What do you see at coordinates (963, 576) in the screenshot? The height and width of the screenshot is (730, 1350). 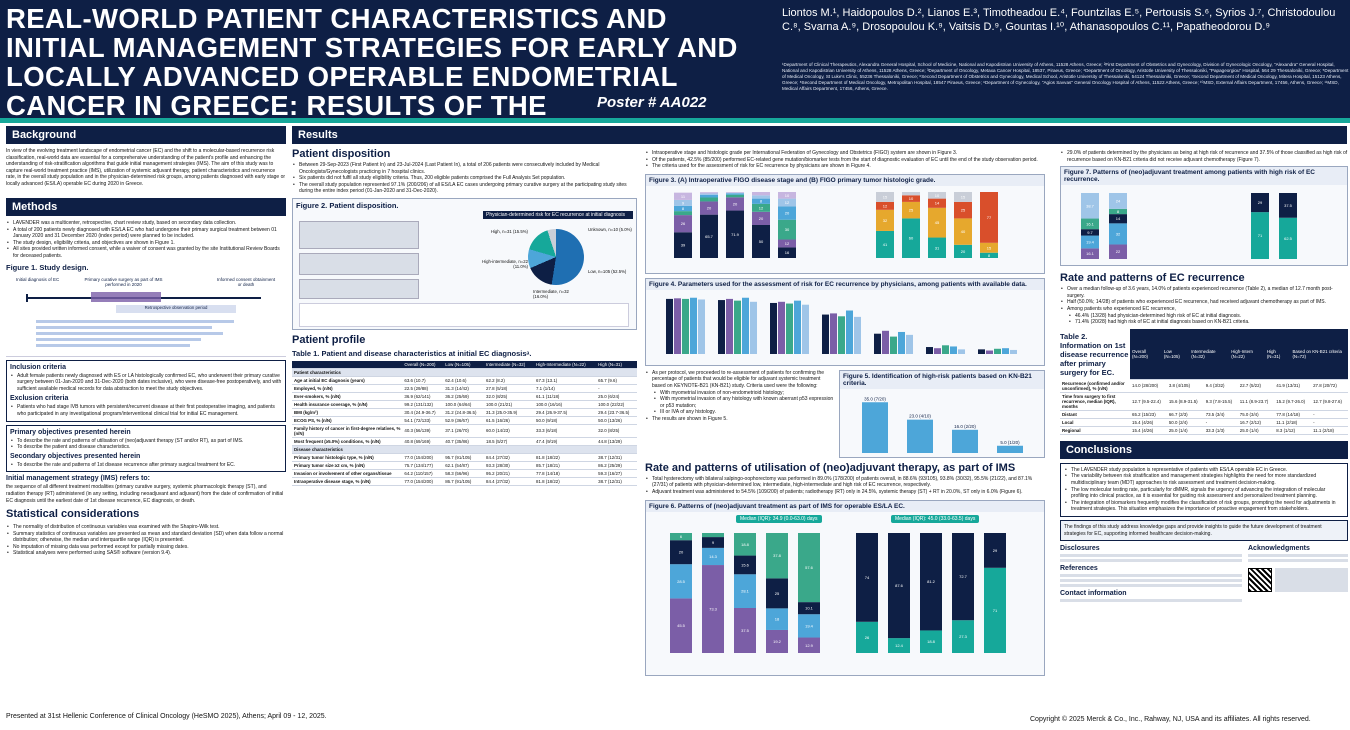 I see `data-label: 72.7` at bounding box center [963, 576].